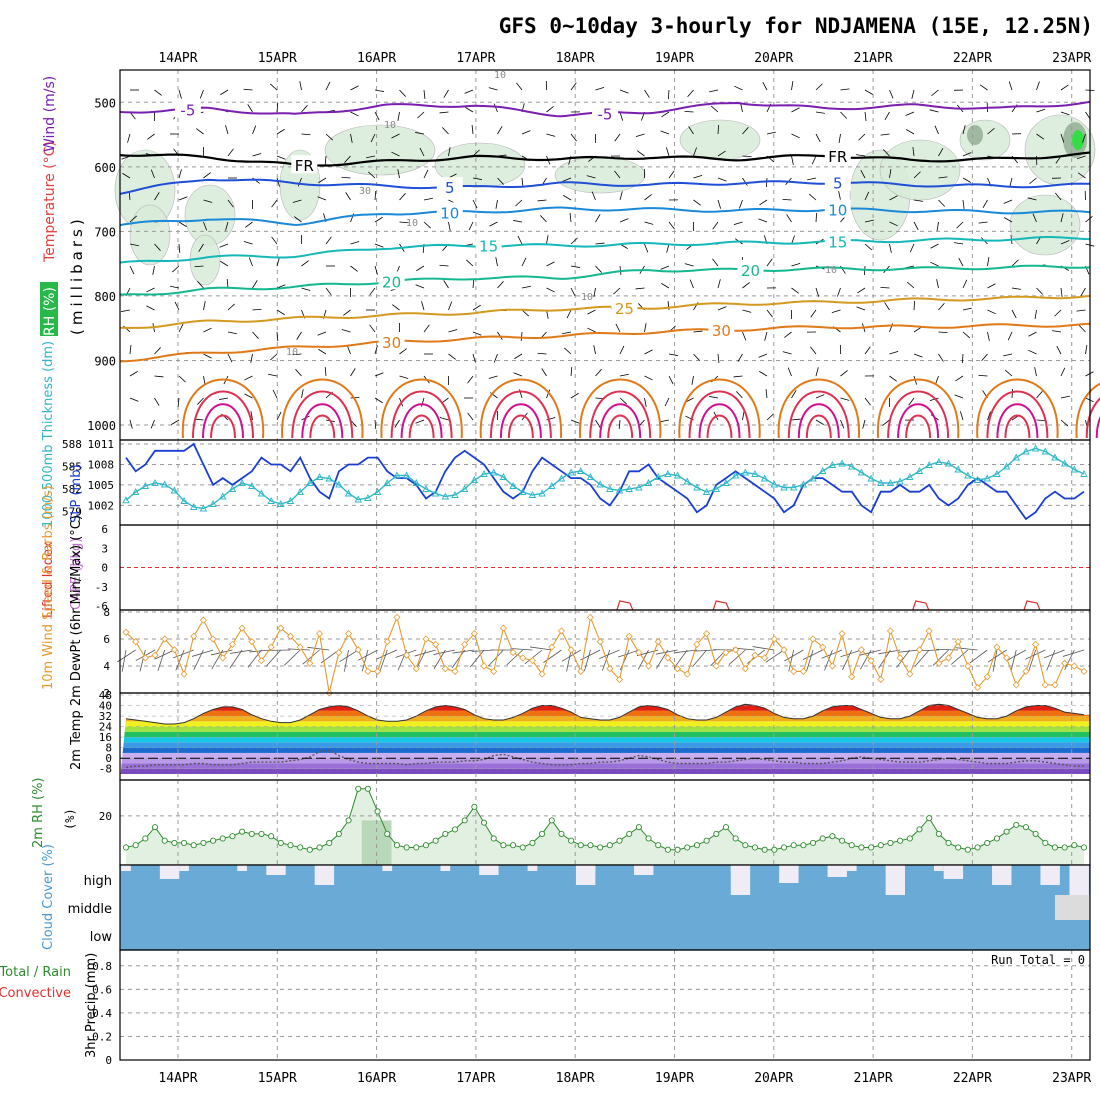 This screenshot has height=1100, width=1100. What do you see at coordinates (50, 114) in the screenshot?
I see `ylabel-wind: Wind (m/s)` at bounding box center [50, 114].